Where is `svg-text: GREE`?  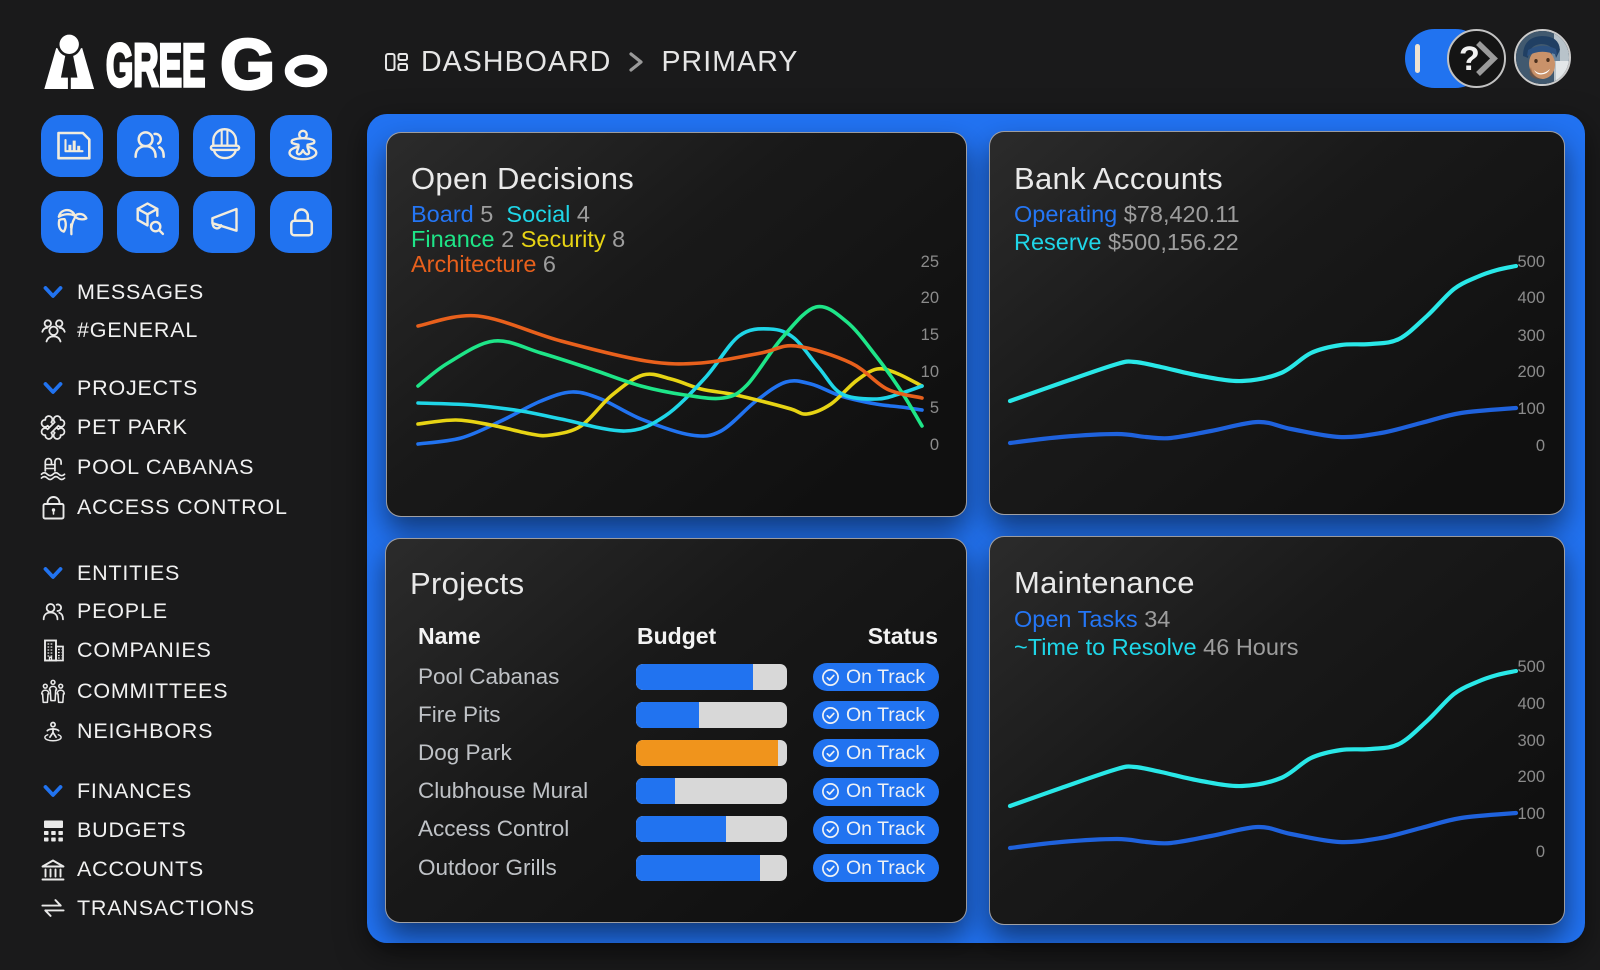 svg-text: GREE is located at coordinates (155, 64).